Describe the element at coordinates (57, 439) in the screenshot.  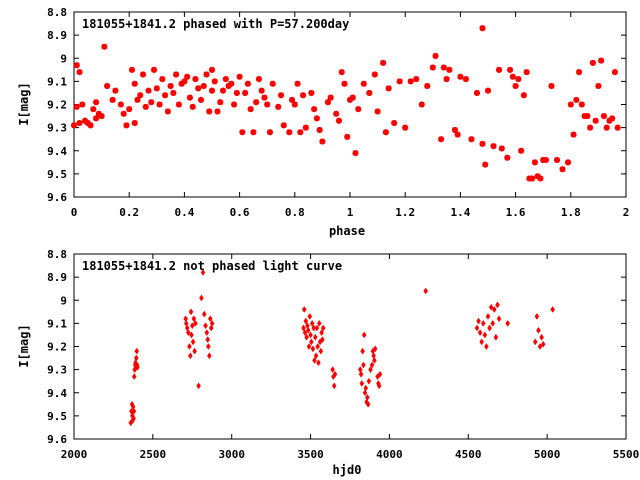
I see `unphased-y-tick-label: 9.6` at that location.